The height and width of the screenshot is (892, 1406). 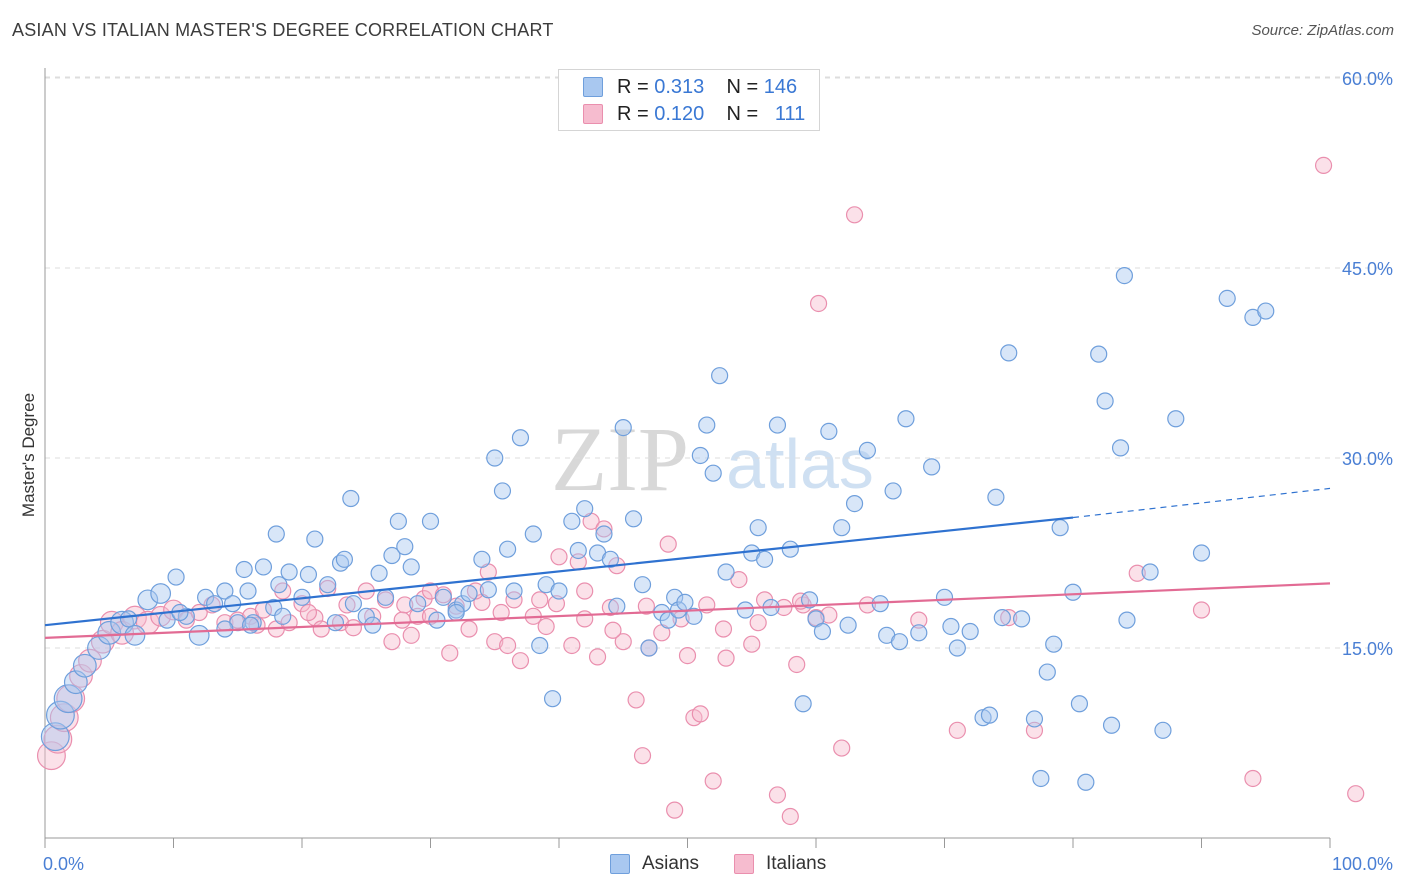 I want to click on y-tick-label-2: 45.0%, so click(x=1367, y=269).